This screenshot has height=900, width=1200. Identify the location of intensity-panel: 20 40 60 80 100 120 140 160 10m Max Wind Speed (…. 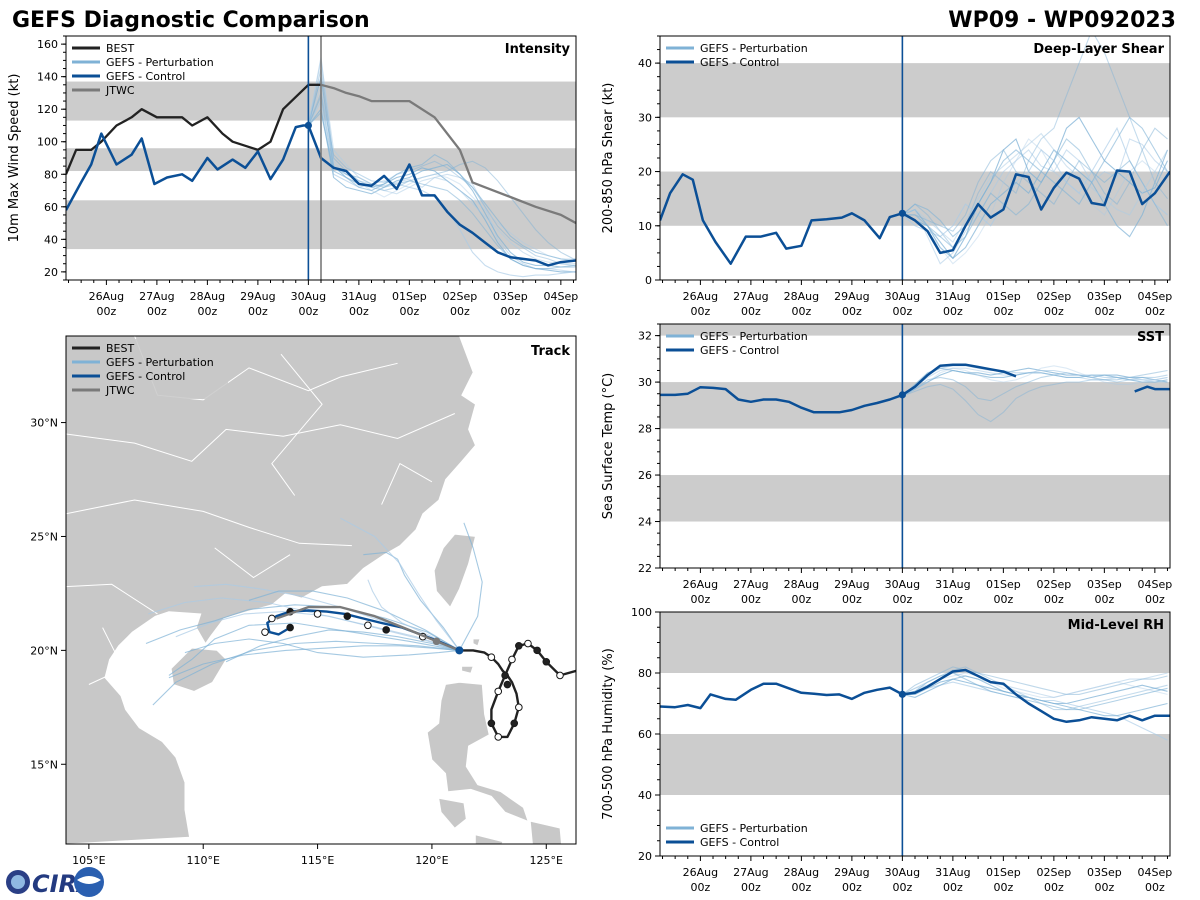
(292, 176).